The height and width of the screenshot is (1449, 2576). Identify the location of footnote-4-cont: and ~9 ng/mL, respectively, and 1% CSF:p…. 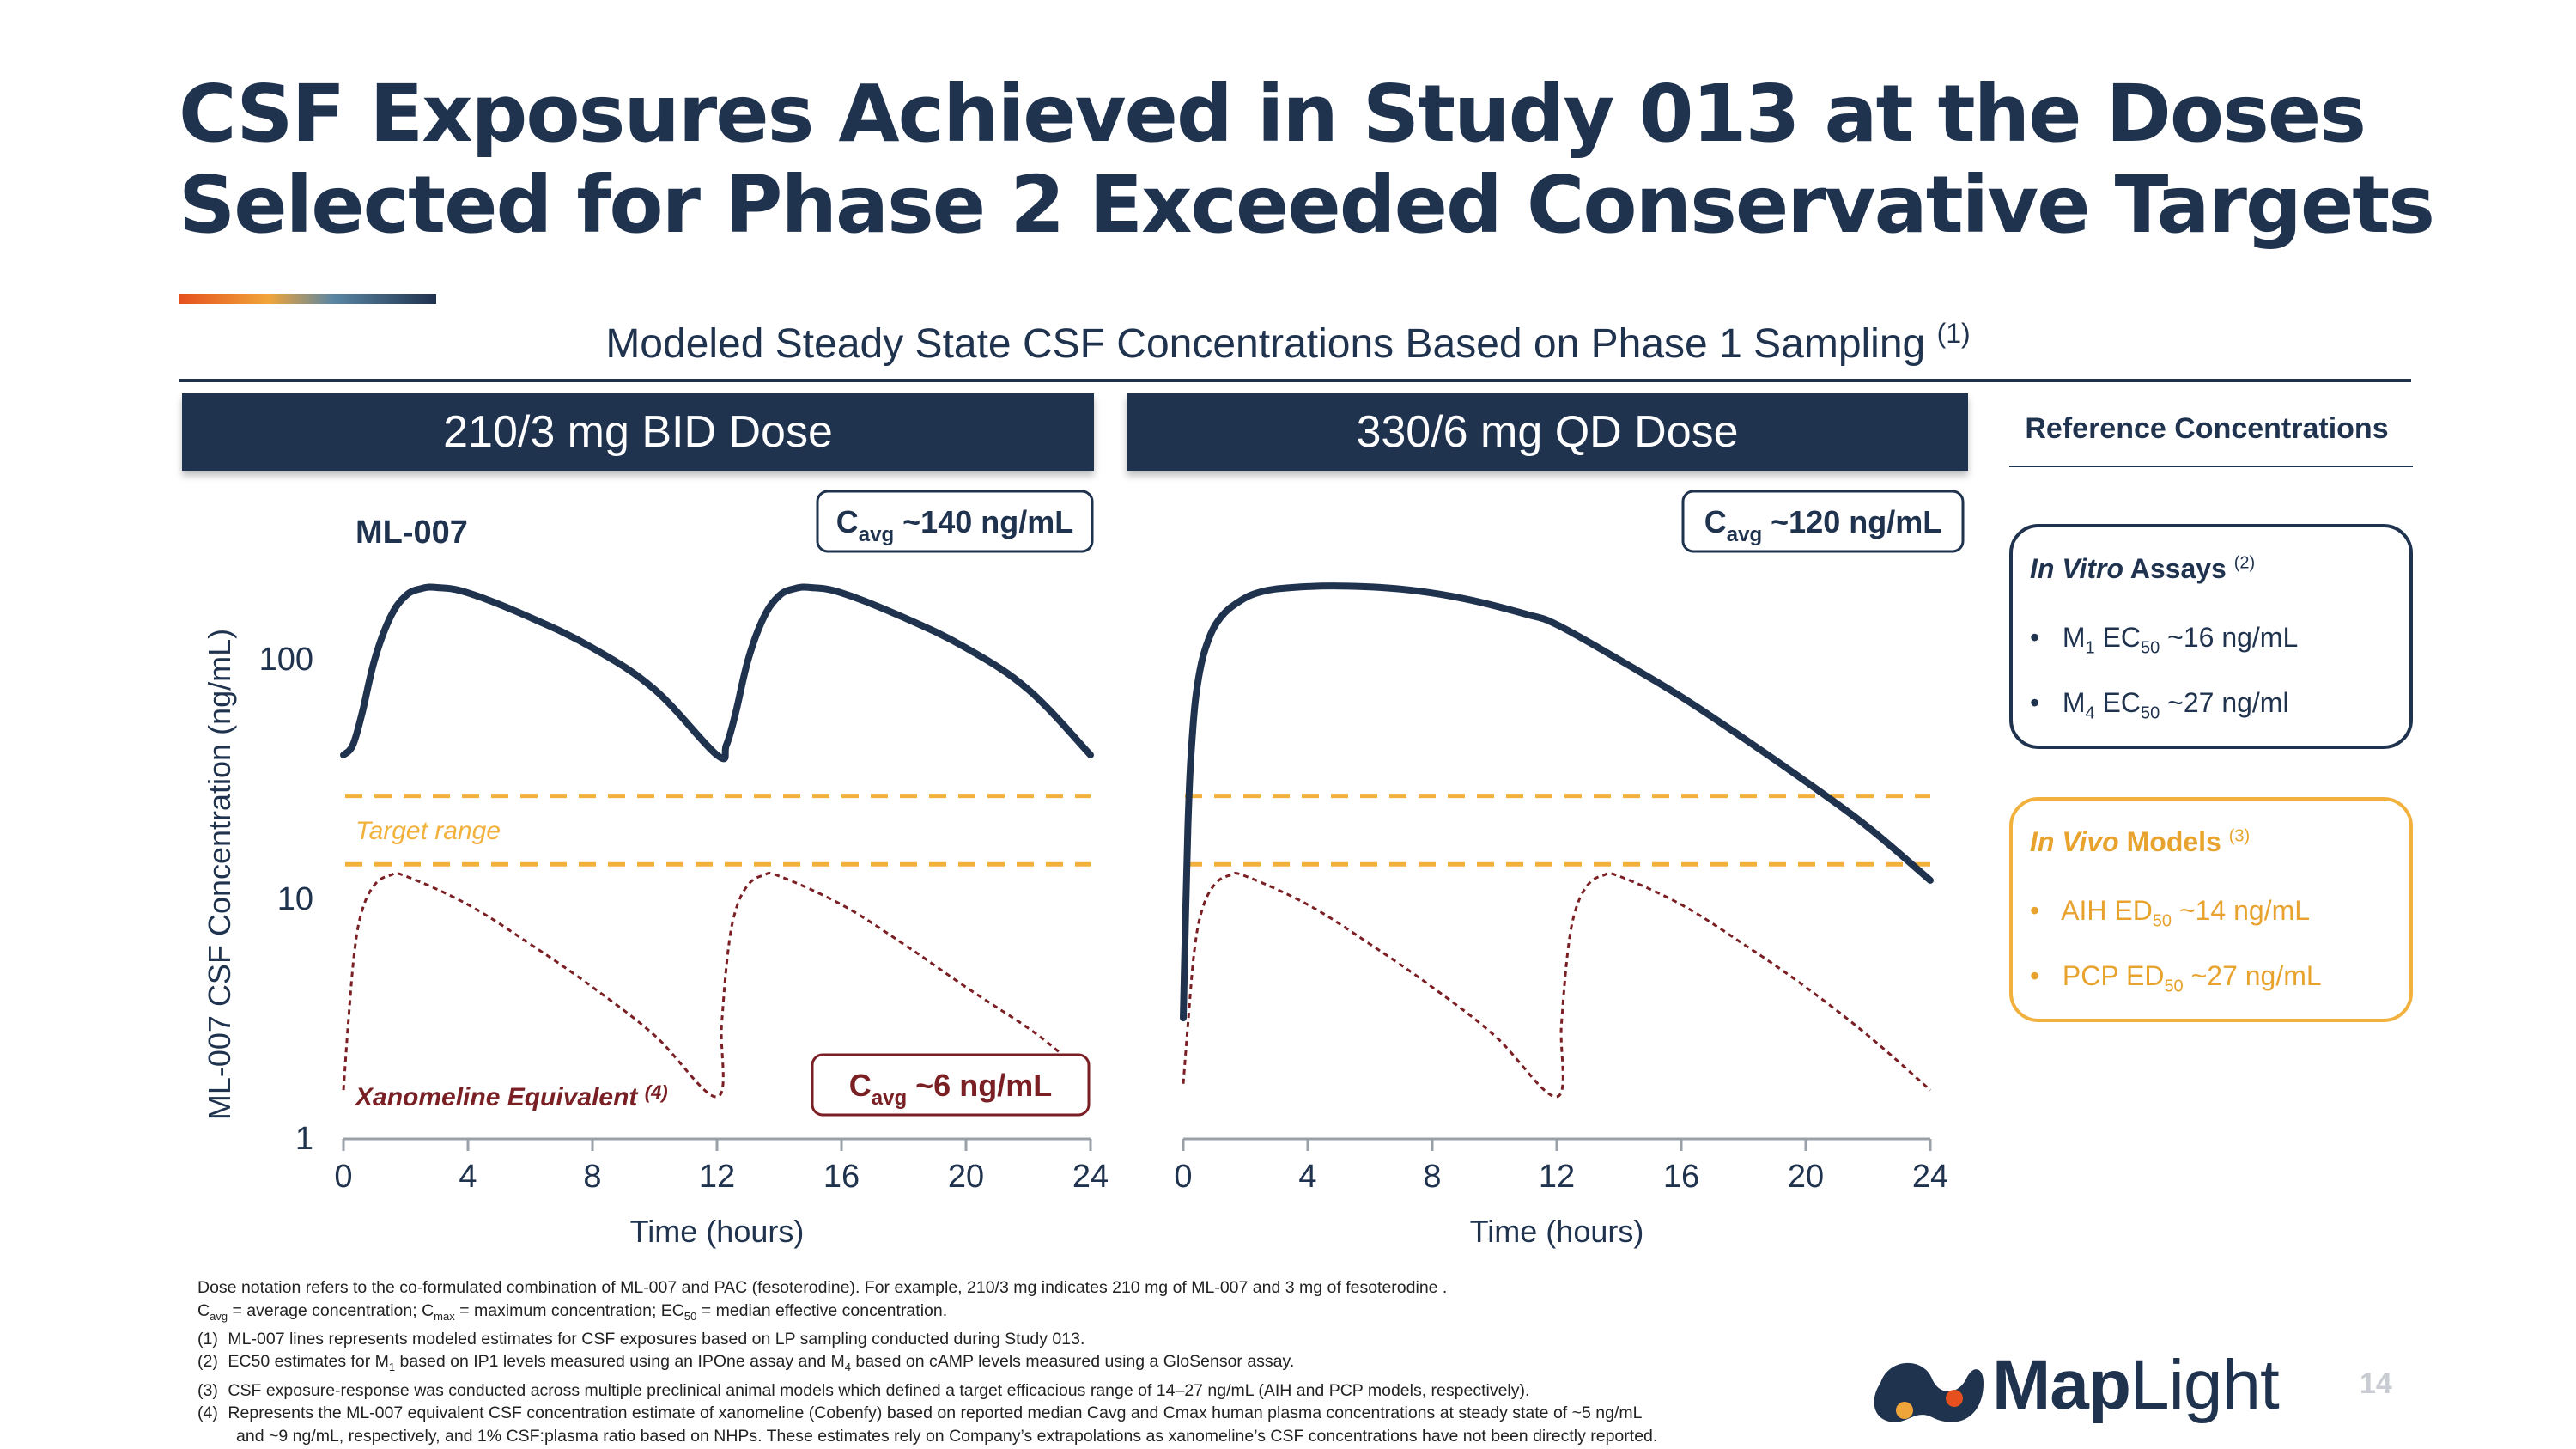
(947, 1436).